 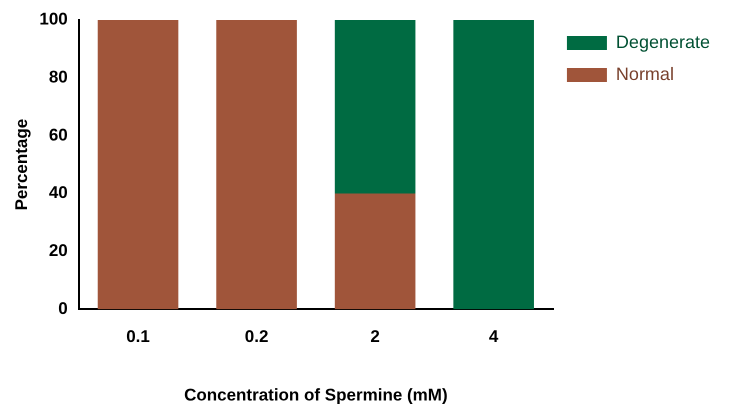 What do you see at coordinates (663, 42) in the screenshot?
I see `legend-label: Degenerate` at bounding box center [663, 42].